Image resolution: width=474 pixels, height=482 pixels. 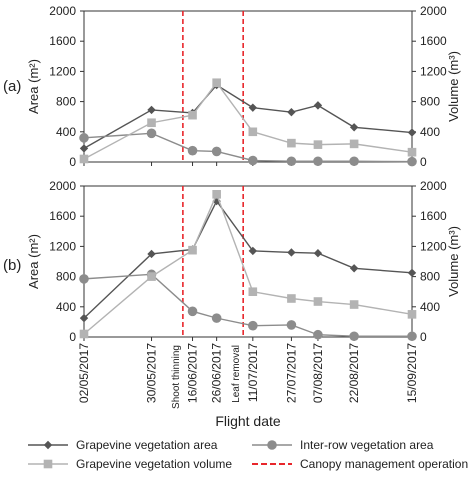 I want to click on x-axis-title: Flight date, so click(x=248, y=421).